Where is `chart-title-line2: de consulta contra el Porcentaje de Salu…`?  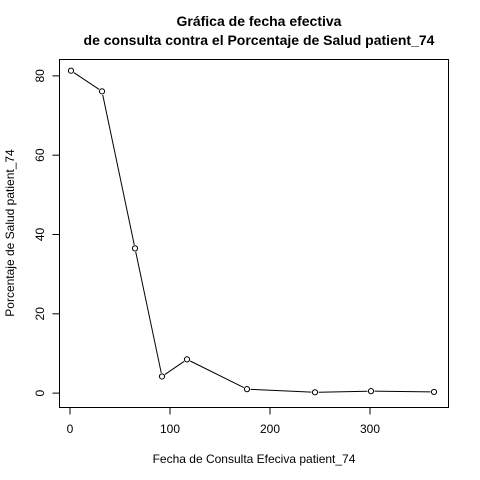
chart-title-line2: de consulta contra el Porcentaje de Salu… is located at coordinates (259, 40).